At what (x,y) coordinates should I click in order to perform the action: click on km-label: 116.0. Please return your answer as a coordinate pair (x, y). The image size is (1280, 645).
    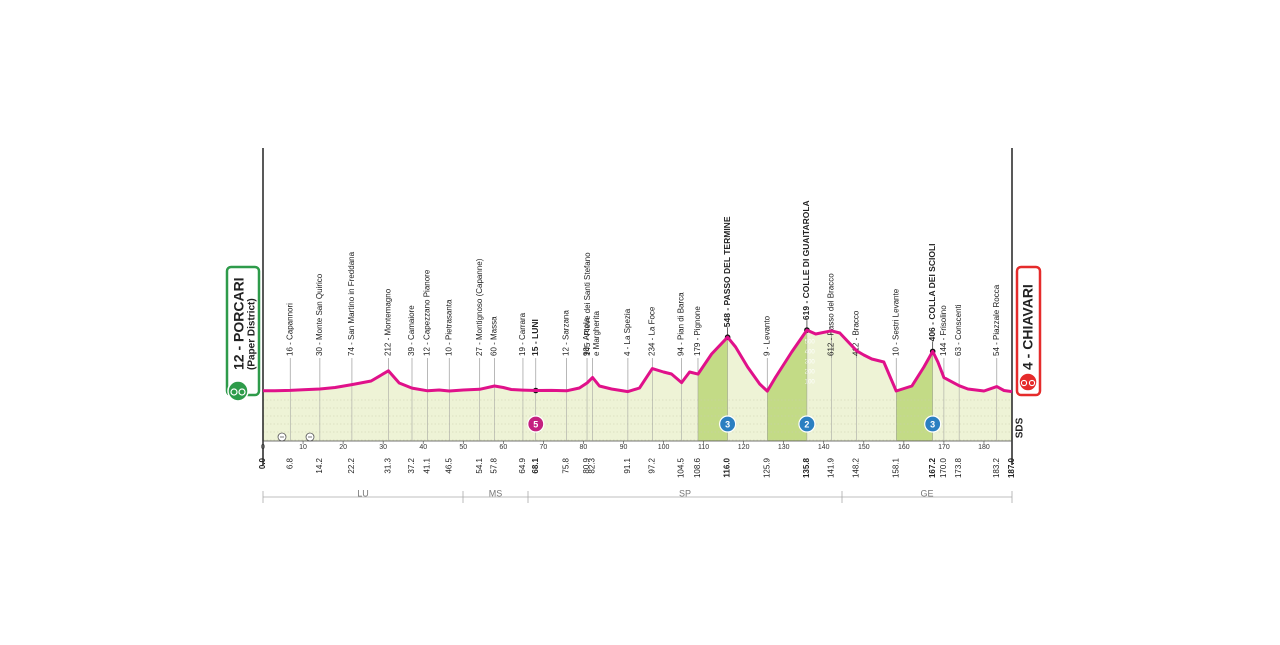
    Looking at the image, I should click on (727, 467).